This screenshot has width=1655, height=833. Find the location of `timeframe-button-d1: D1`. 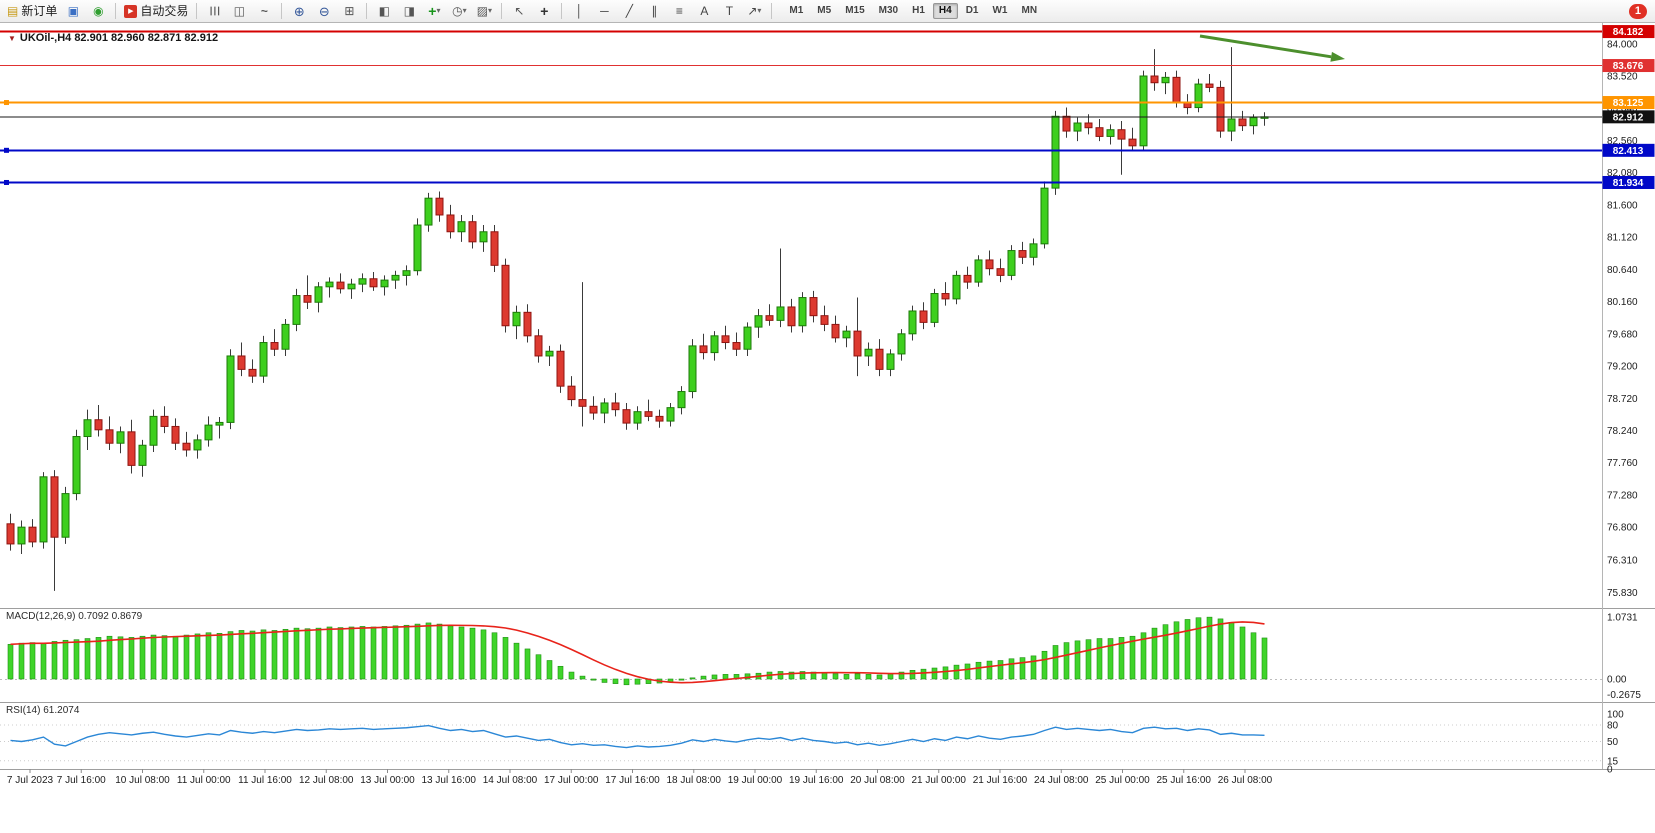

timeframe-button-d1: D1 is located at coordinates (972, 11).